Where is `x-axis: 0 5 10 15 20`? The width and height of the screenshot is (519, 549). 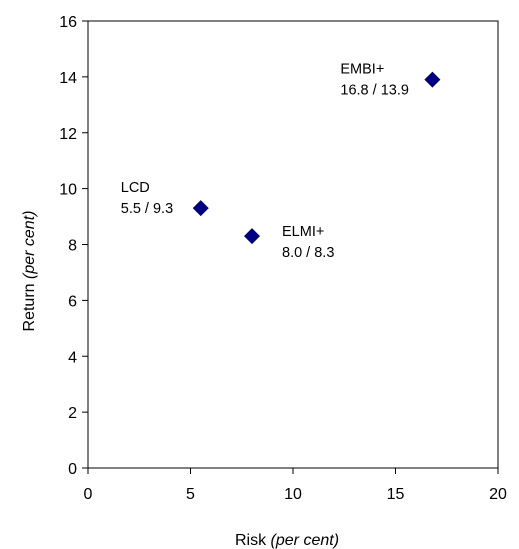 x-axis: 0 5 10 15 20 is located at coordinates (295, 485).